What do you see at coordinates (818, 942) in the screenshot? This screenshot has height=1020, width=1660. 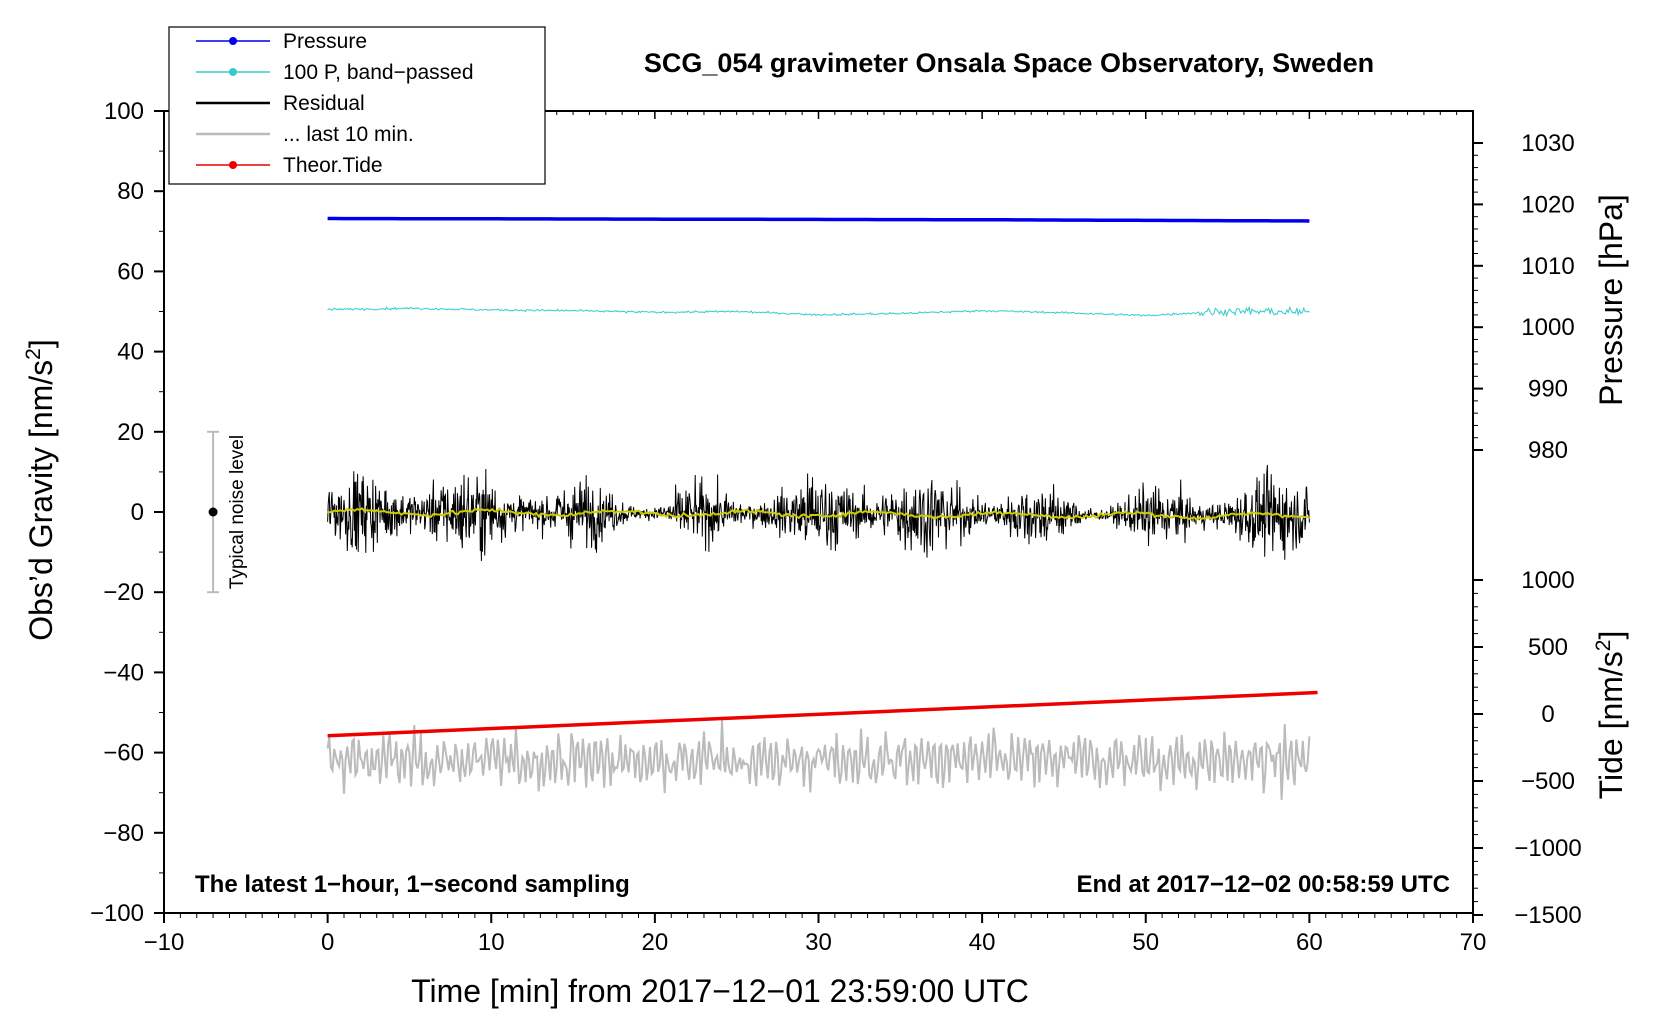 I see `x-tick-label-30: 30` at bounding box center [818, 942].